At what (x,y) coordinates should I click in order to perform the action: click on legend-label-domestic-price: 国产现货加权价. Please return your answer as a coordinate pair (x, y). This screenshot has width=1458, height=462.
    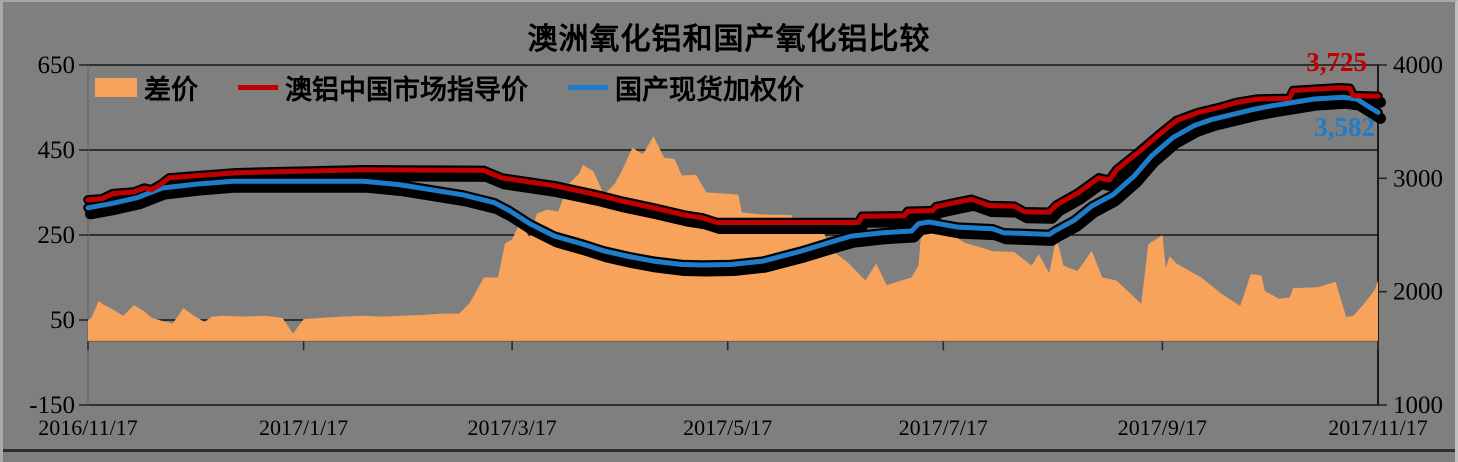
    Looking at the image, I should click on (709, 90).